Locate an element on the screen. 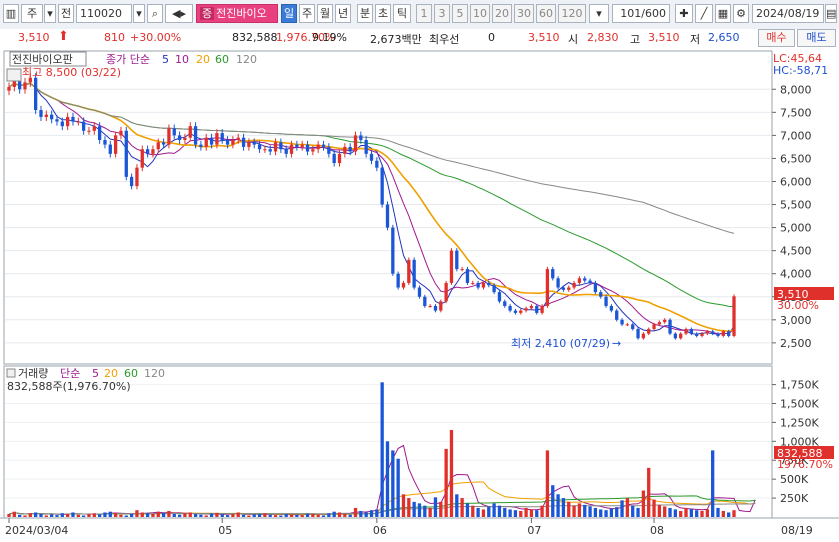 The image size is (839, 542). pref-value: 0 is located at coordinates (491, 37).